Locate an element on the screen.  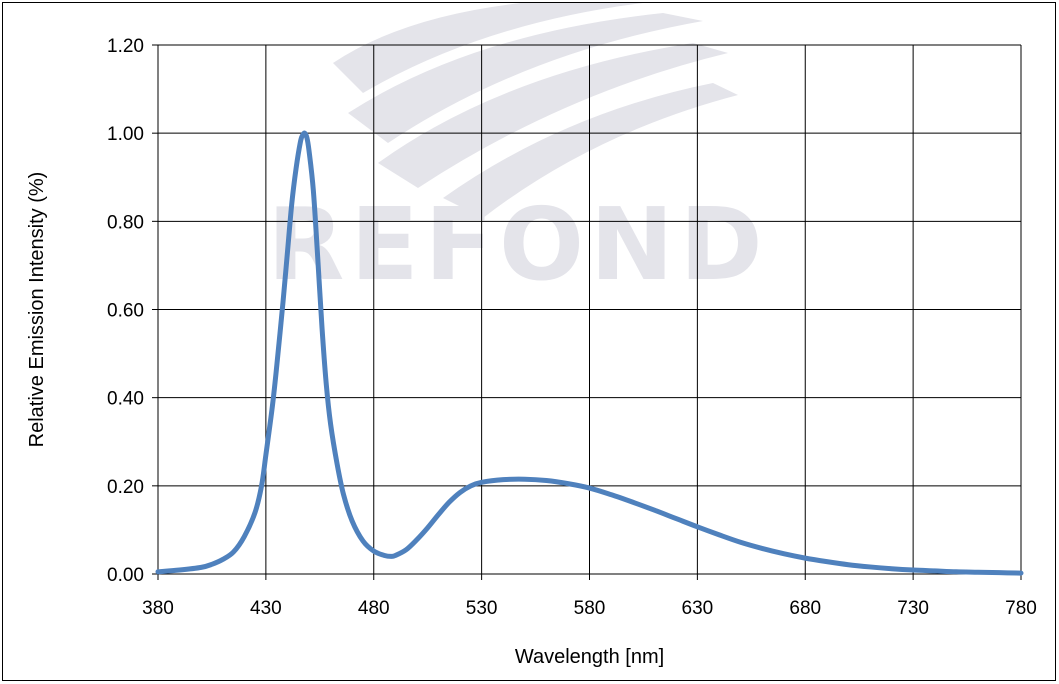
x-tick-label: 730 is located at coordinates (913, 608).